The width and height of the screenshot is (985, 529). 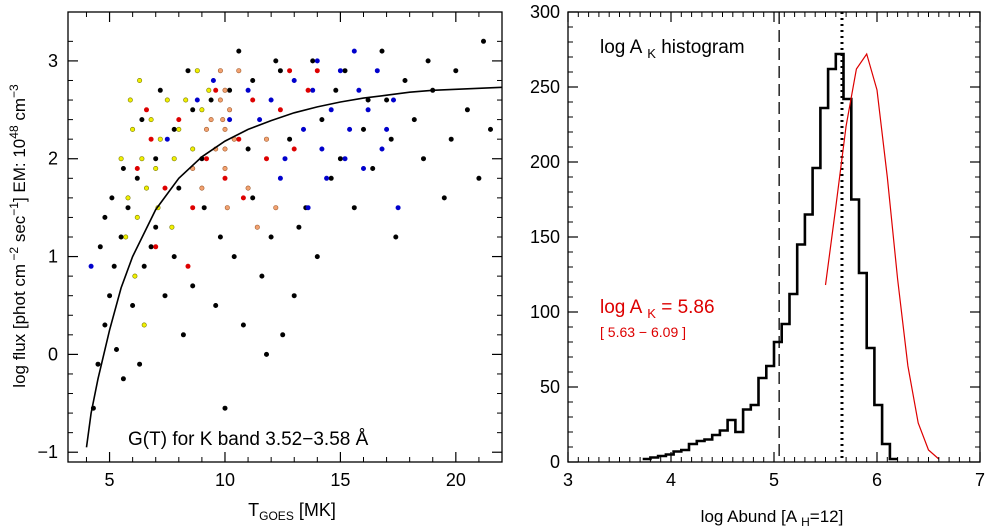 What do you see at coordinates (14, 209) in the screenshot?
I see `y-label-sup2: −1` at bounding box center [14, 209].